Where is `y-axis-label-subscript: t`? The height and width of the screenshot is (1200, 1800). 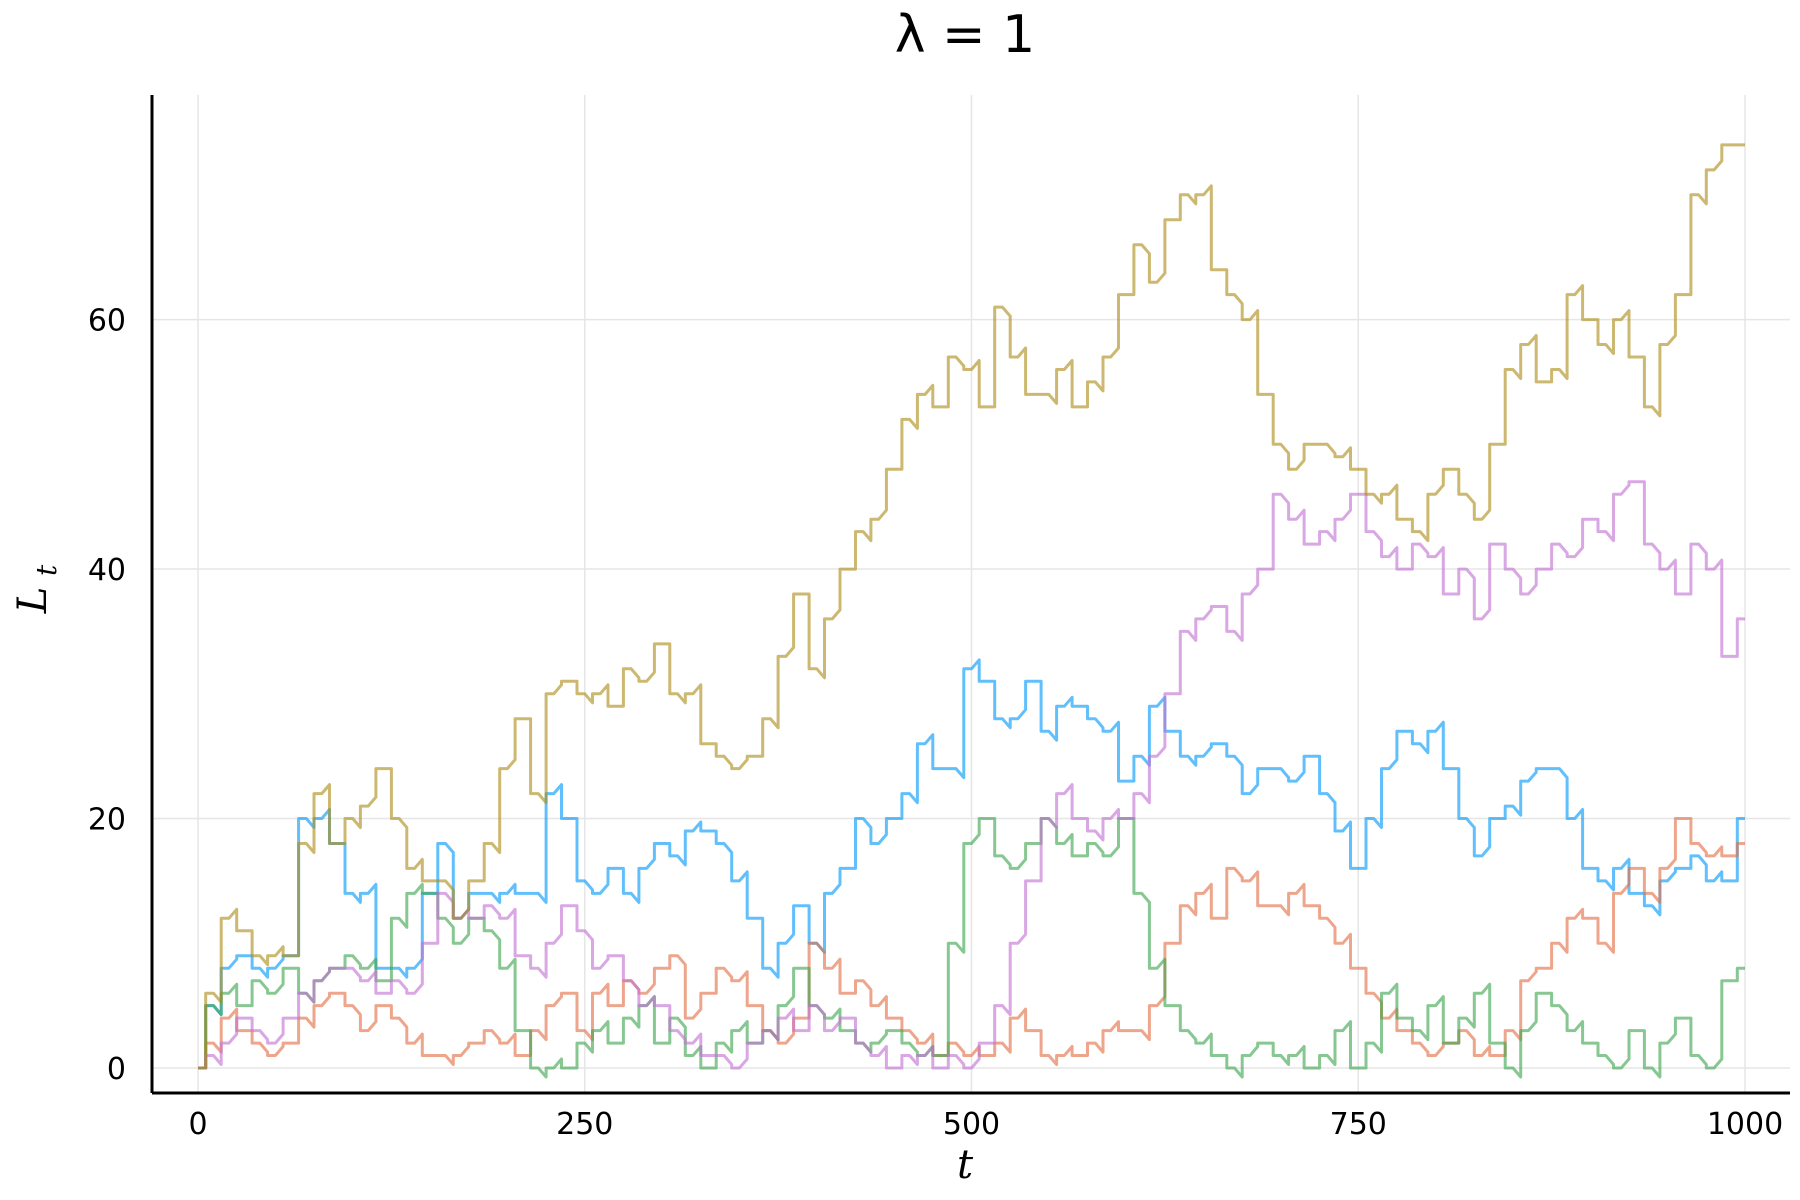
y-axis-label-subscript: t is located at coordinates (46, 570).